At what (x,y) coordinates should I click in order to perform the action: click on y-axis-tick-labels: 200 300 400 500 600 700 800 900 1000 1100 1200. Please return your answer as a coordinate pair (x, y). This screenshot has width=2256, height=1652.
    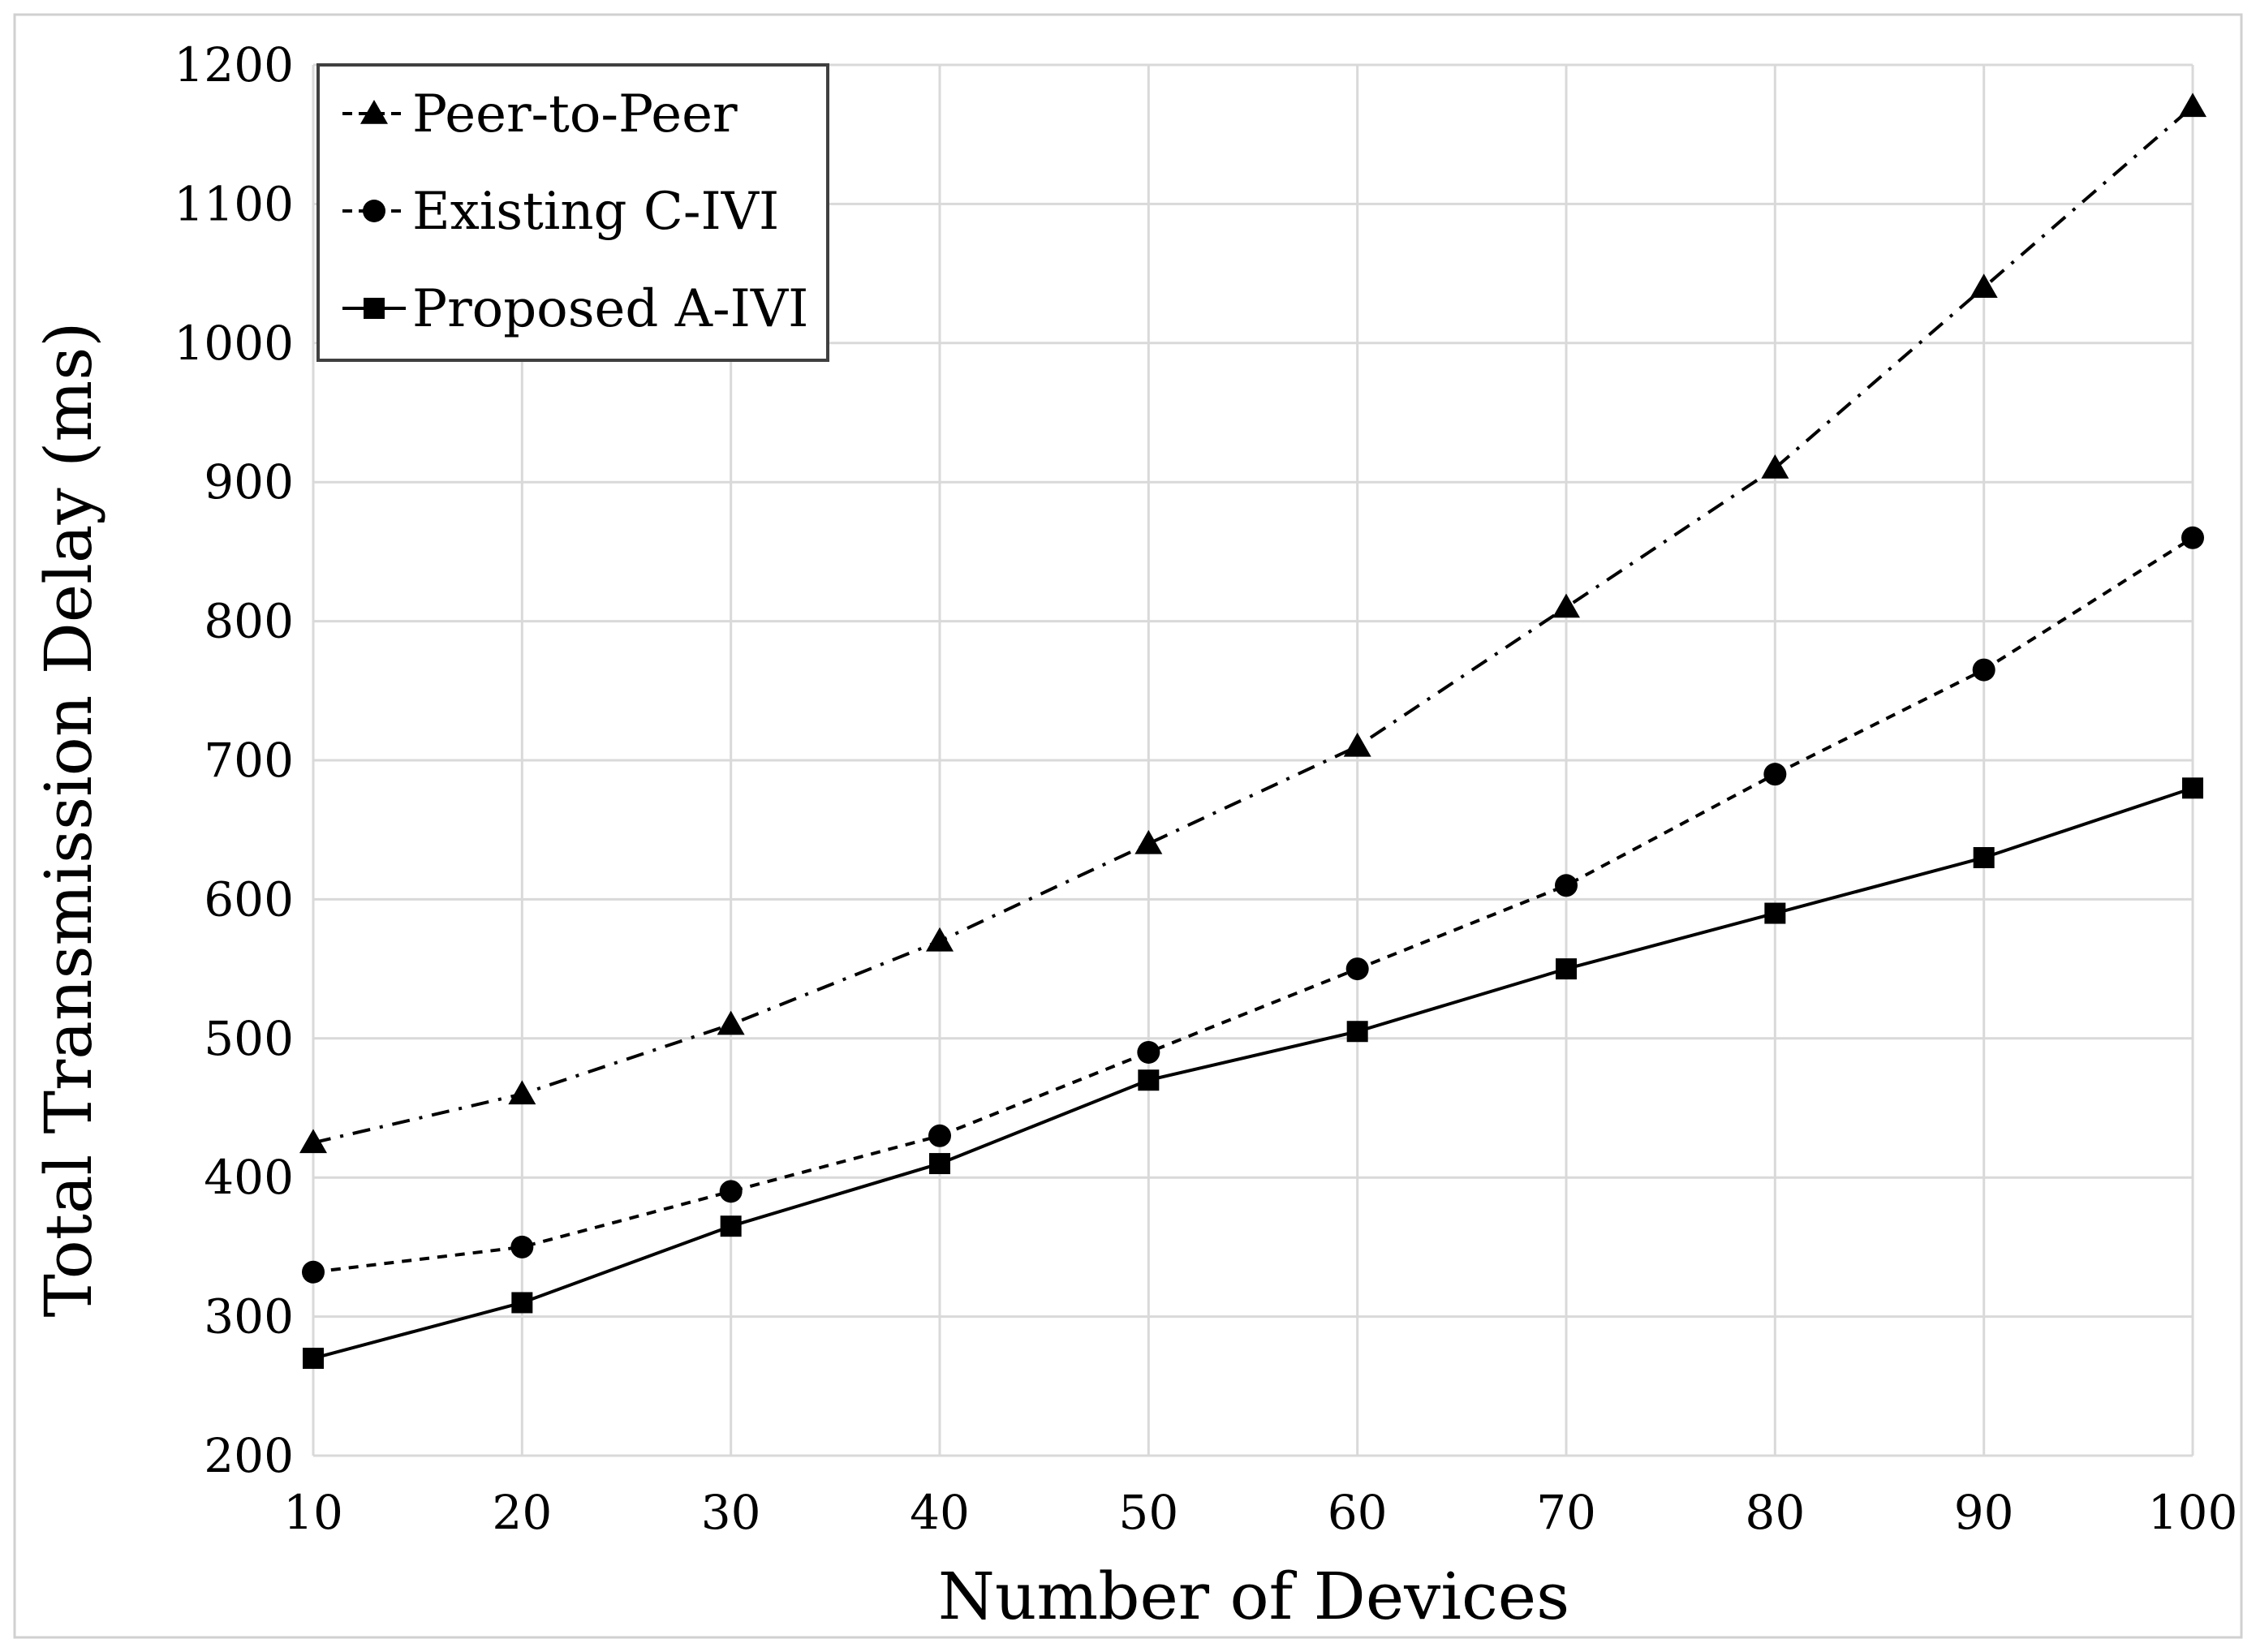
    Looking at the image, I should click on (234, 760).